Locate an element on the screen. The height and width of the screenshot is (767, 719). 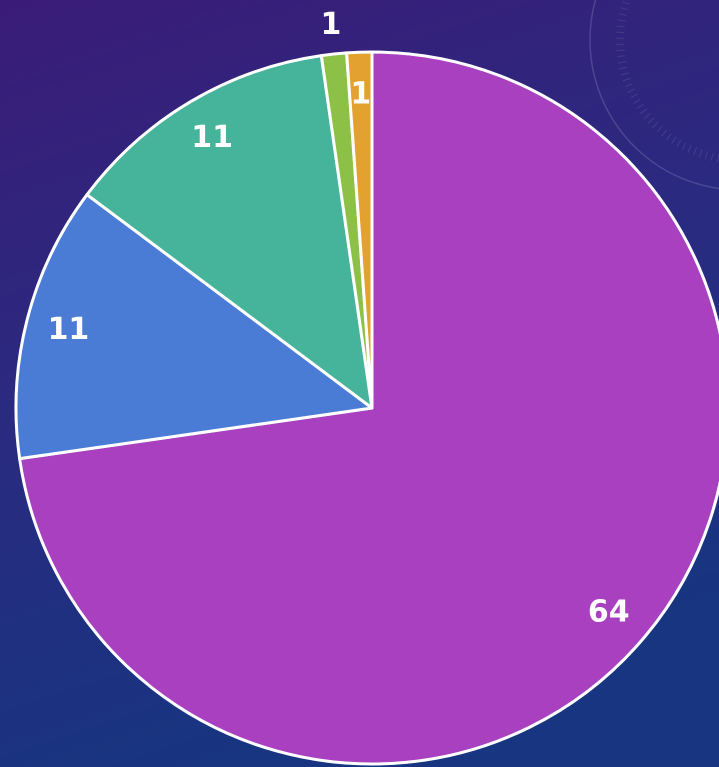
data-label: 64 is located at coordinates (609, 612).